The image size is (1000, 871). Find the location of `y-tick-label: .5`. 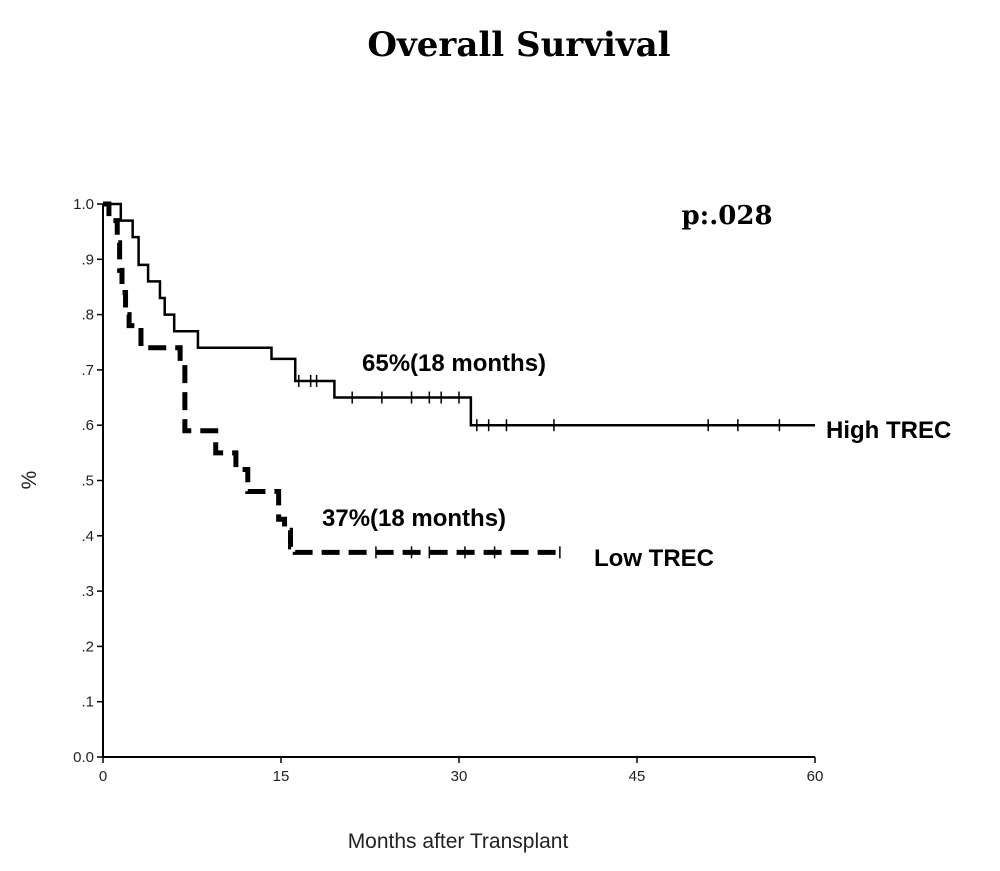

y-tick-label: .5 is located at coordinates (87, 481).